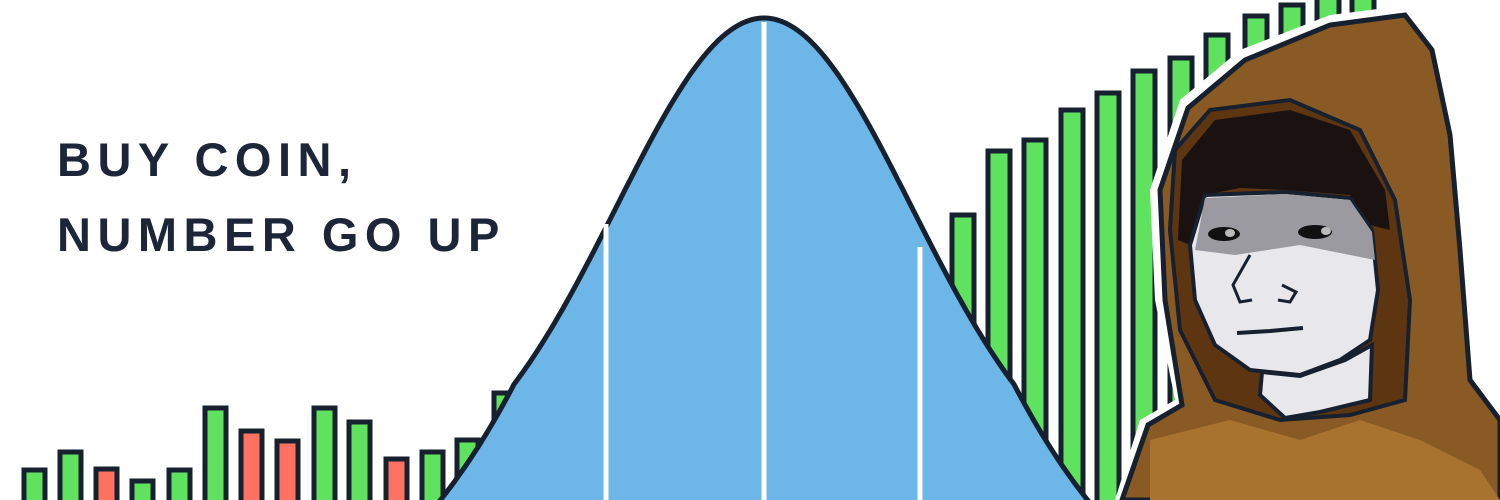 This screenshot has width=1500, height=500. I want to click on left-eye, so click(1224, 234).